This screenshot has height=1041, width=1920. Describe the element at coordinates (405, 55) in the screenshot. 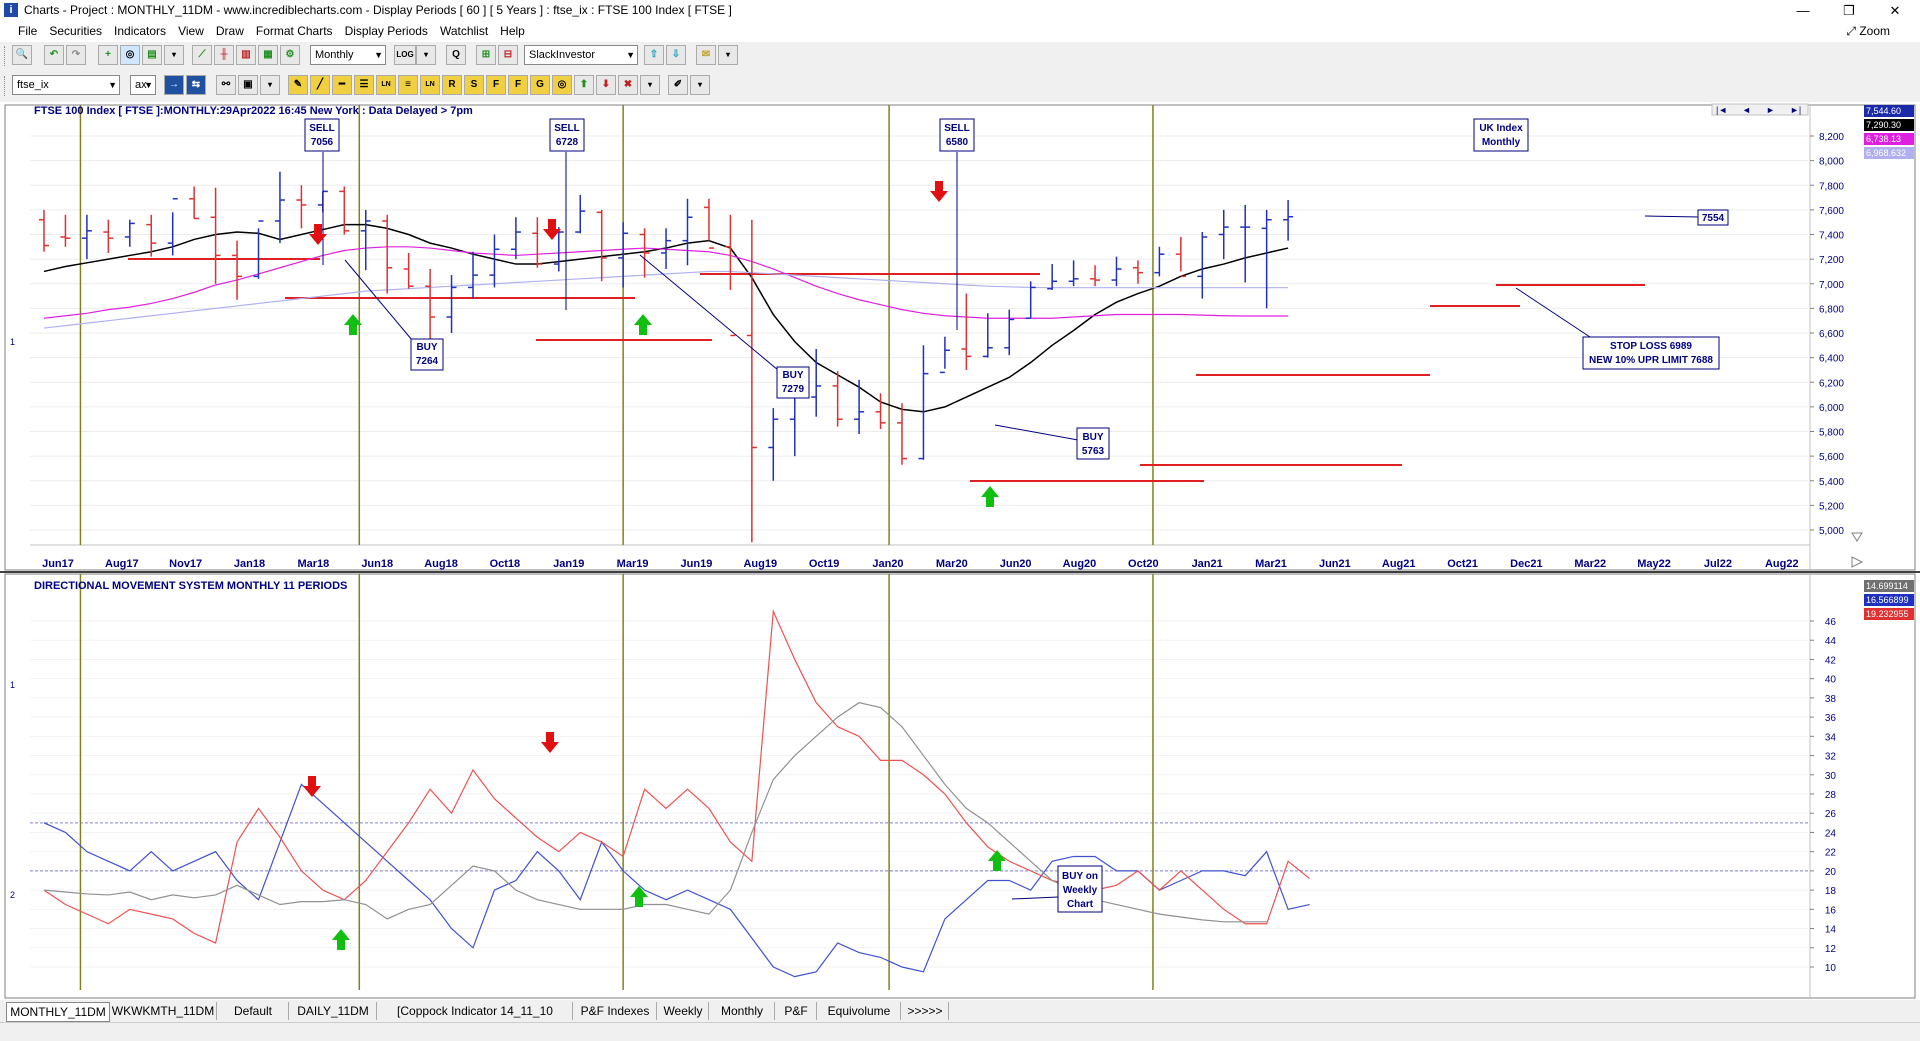

I see `log-scale-button: LOG` at that location.